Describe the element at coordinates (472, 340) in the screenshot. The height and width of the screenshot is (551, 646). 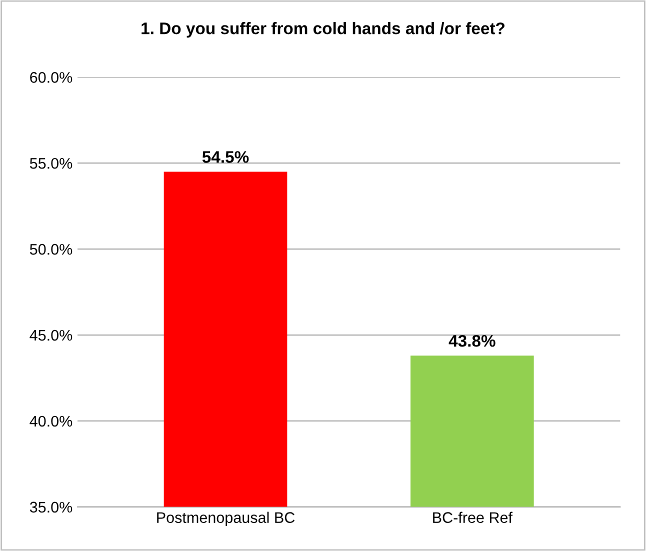
I see `data-label: 43.8%` at that location.